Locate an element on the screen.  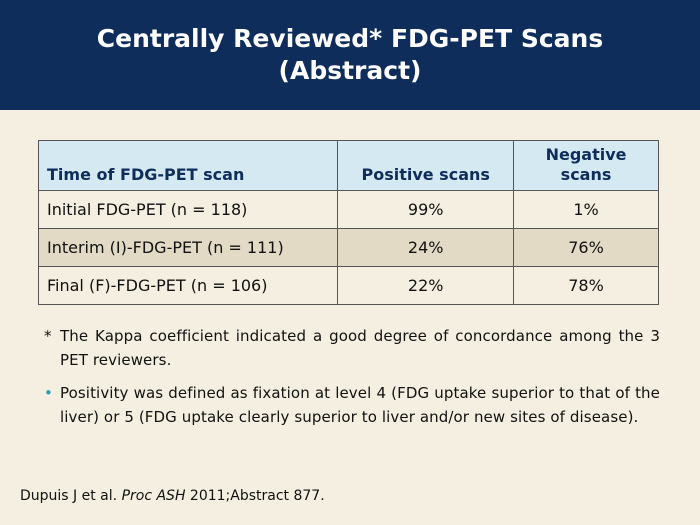
negative-cell: 78% is located at coordinates (586, 285).